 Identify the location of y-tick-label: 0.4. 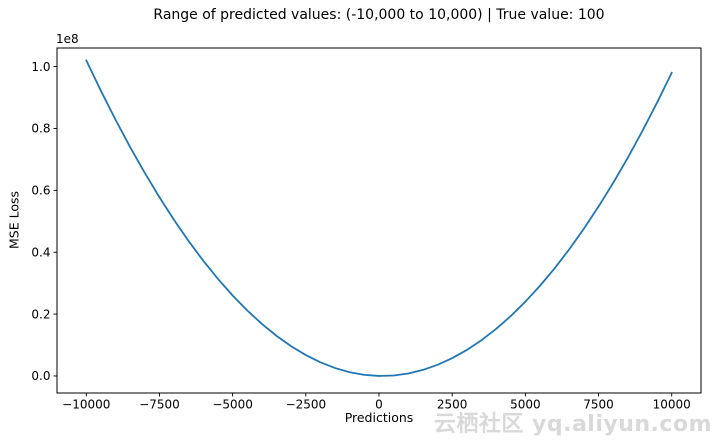
(40, 252).